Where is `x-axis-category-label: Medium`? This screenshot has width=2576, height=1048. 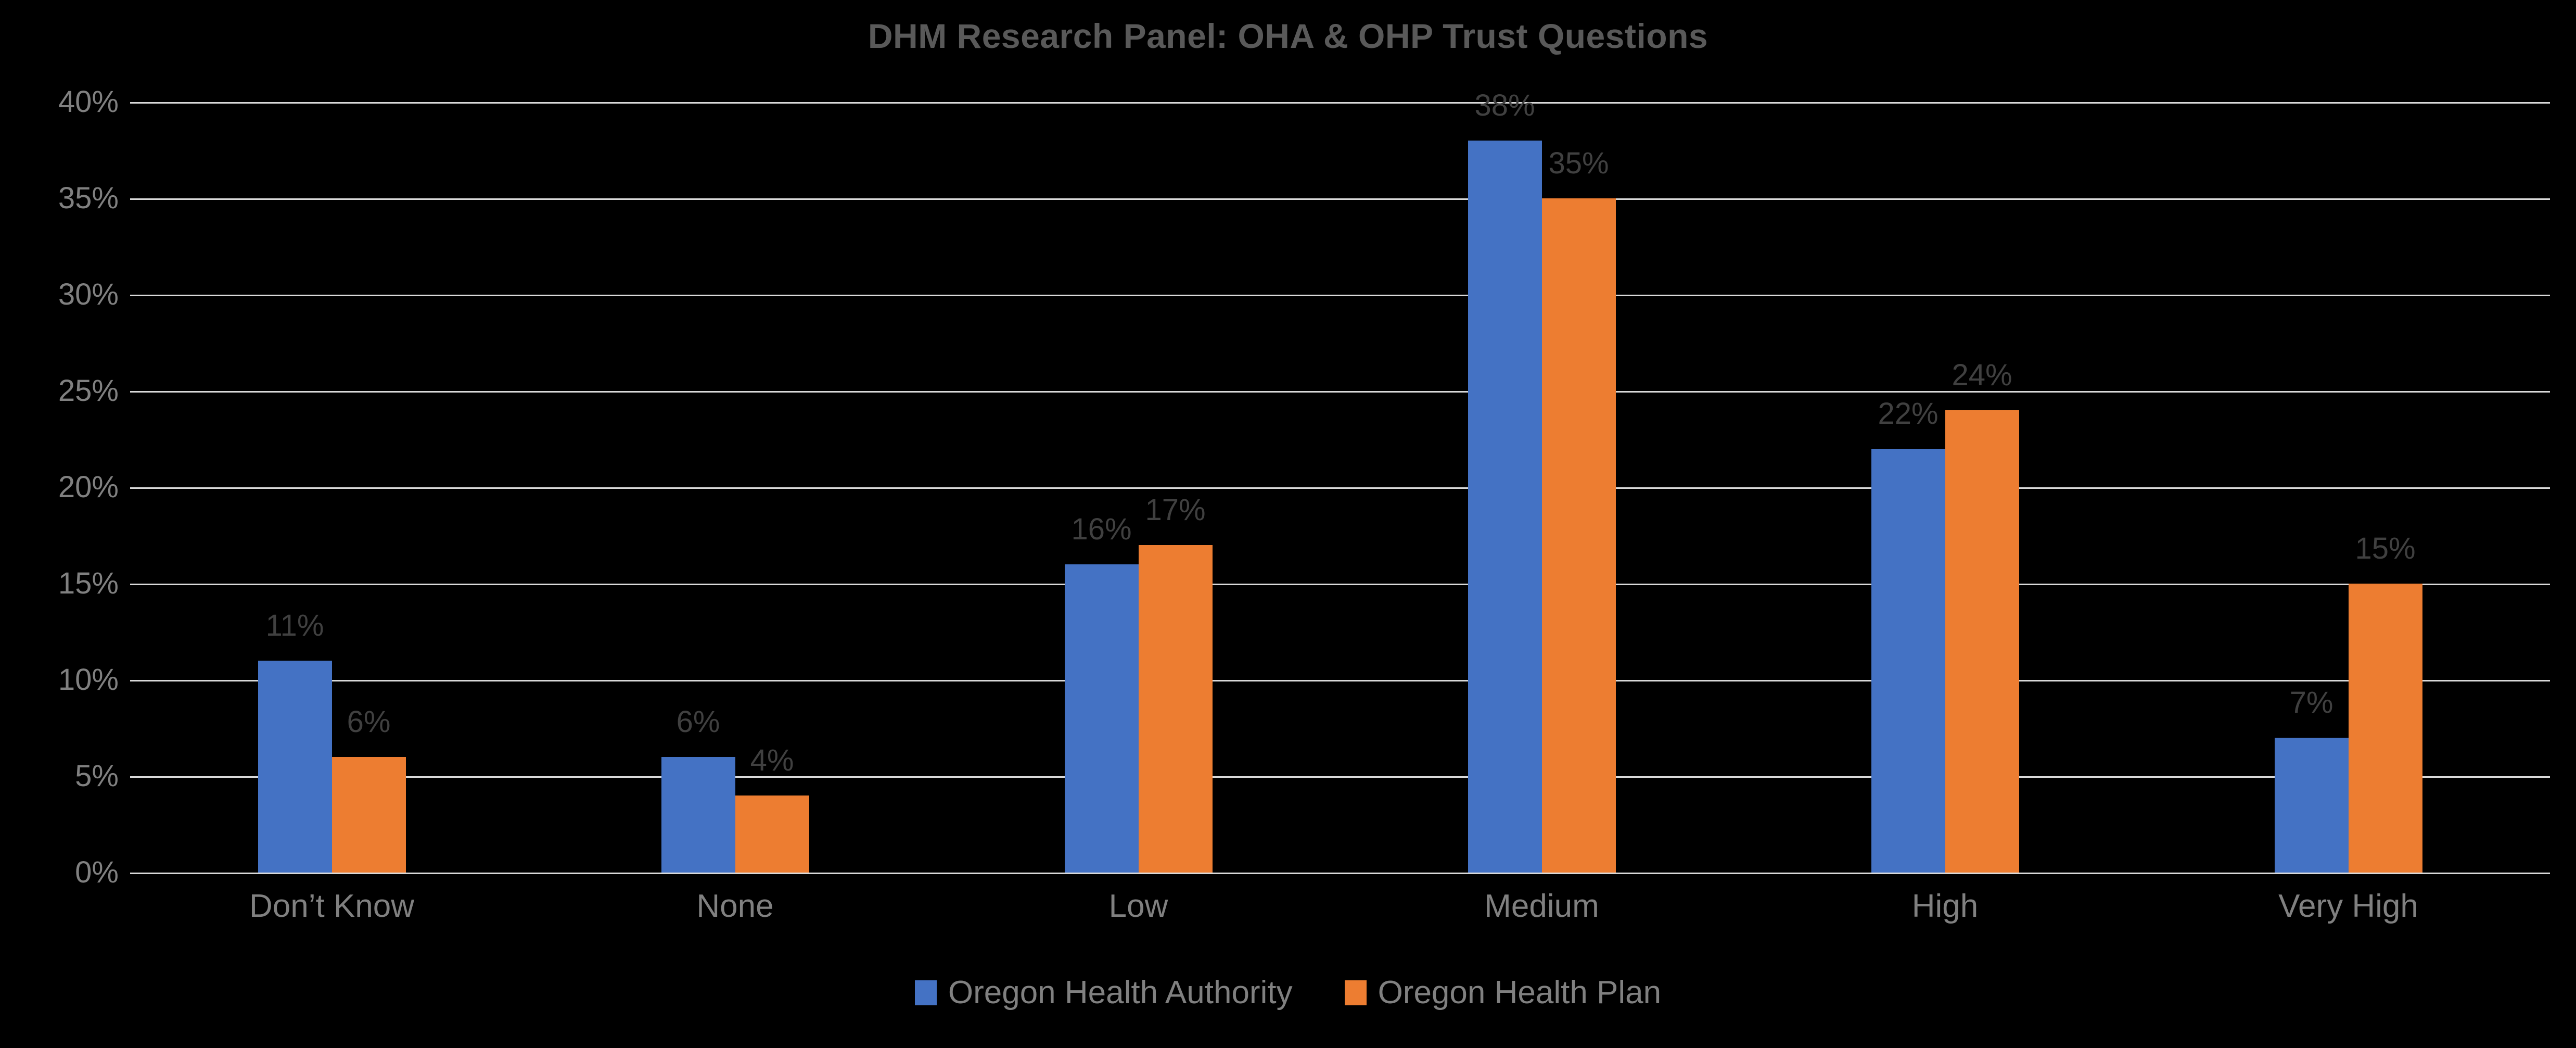 x-axis-category-label: Medium is located at coordinates (1541, 906).